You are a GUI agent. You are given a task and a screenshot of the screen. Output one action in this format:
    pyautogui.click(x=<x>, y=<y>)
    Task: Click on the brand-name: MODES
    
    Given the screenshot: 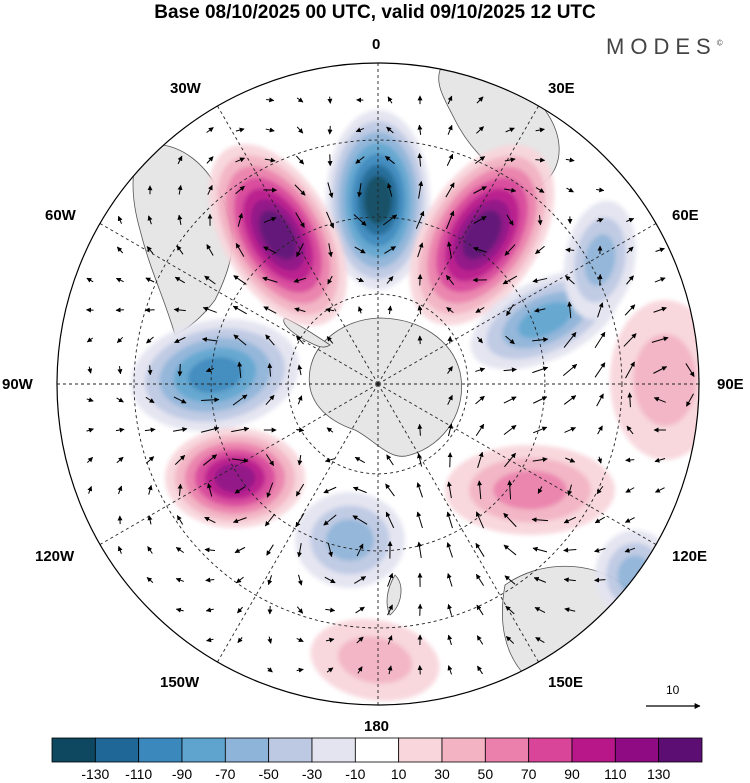 What is the action you would take?
    pyautogui.click(x=661, y=46)
    